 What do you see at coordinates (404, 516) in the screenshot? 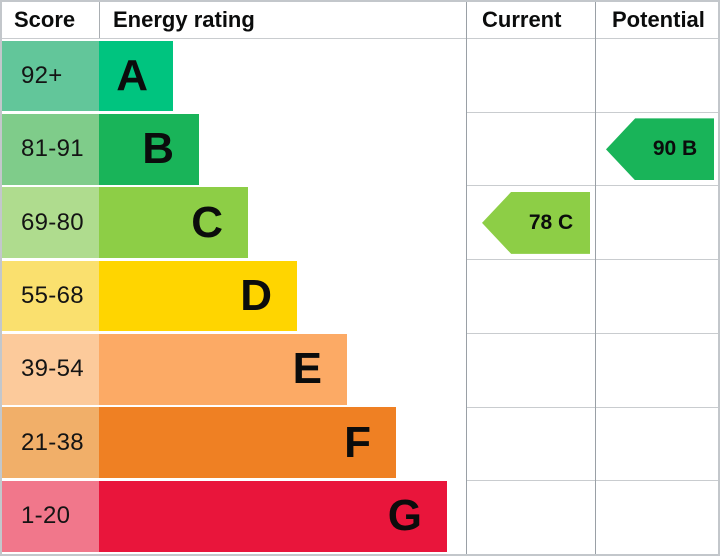
I see `band-letter-g: G` at bounding box center [404, 516].